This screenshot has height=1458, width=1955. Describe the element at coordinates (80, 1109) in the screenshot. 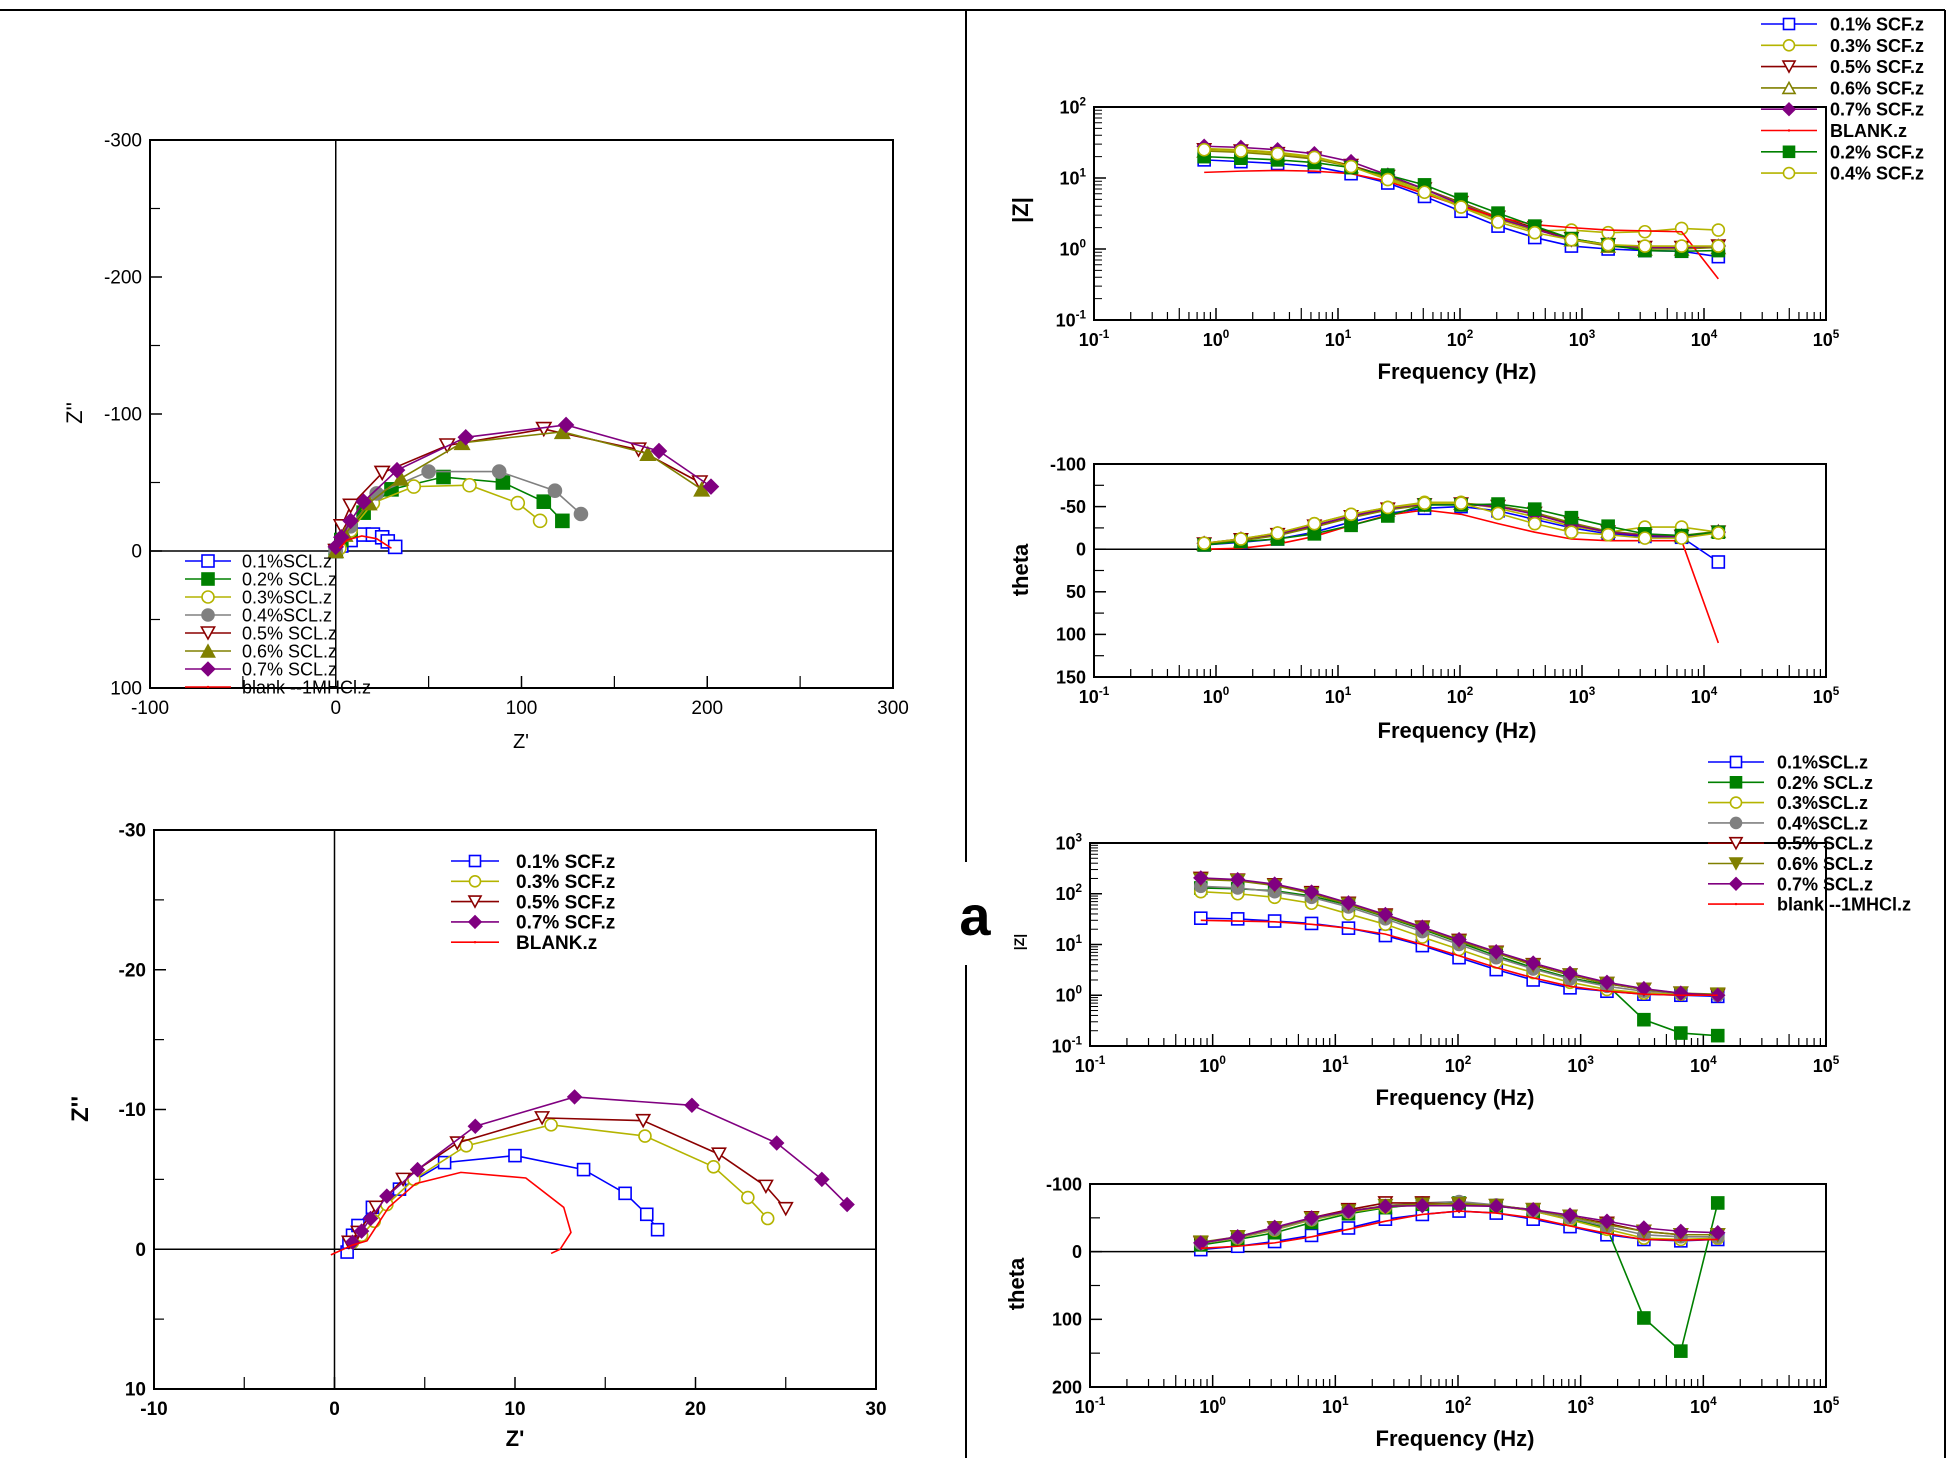

I see `y-axis-label: Z''` at that location.